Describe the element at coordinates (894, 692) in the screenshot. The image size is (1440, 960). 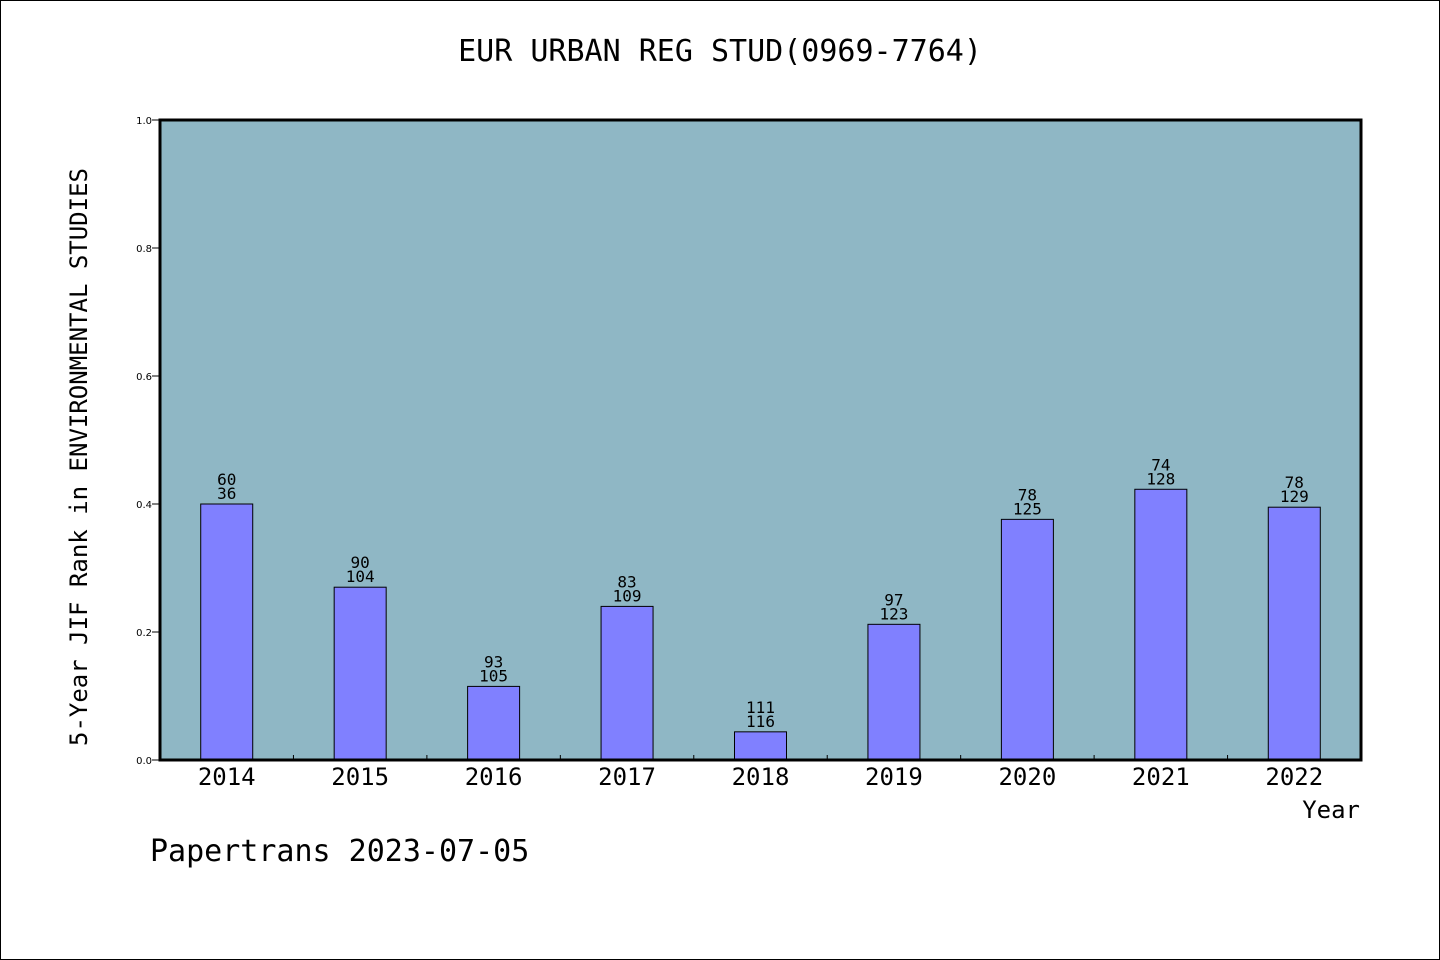
I see `bar-2019` at that location.